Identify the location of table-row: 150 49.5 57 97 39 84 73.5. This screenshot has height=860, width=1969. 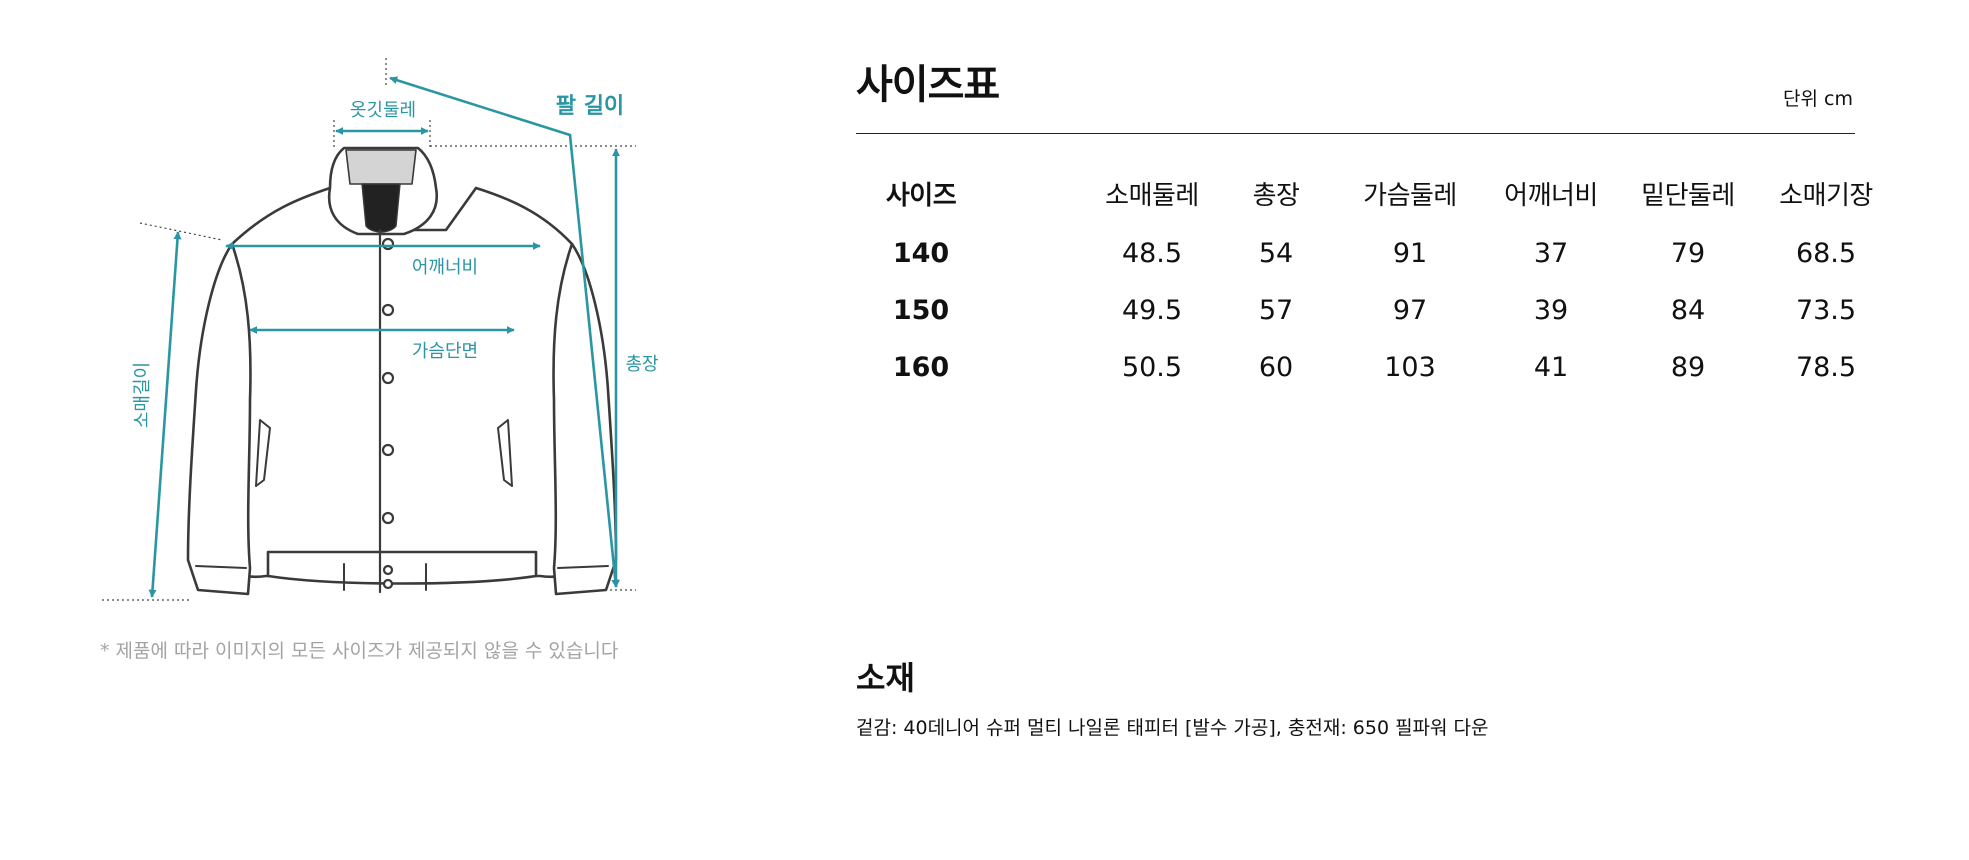
(1356, 310).